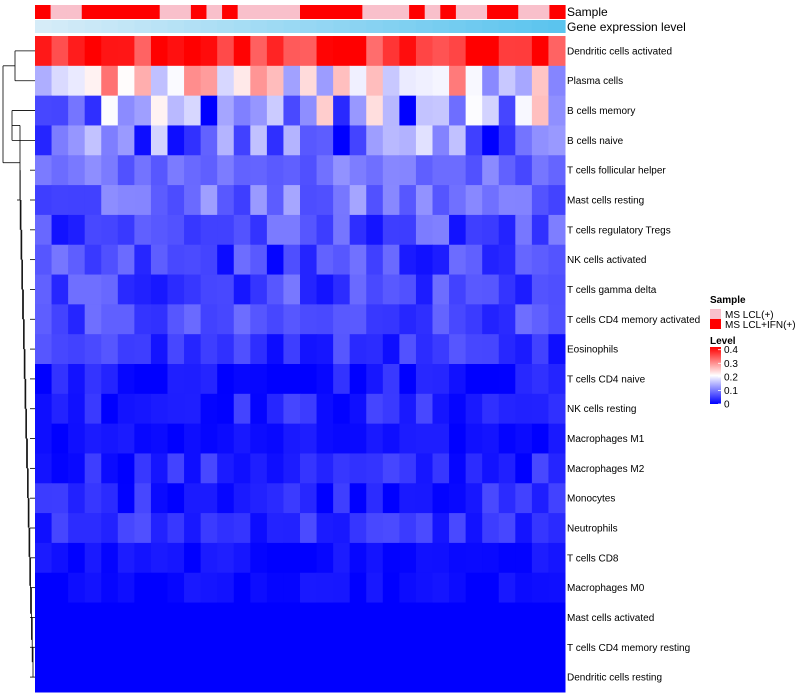  What do you see at coordinates (728, 378) in the screenshot?
I see `level-legend-ticks: 0.4 0.3 0.2 0.1 0` at bounding box center [728, 378].